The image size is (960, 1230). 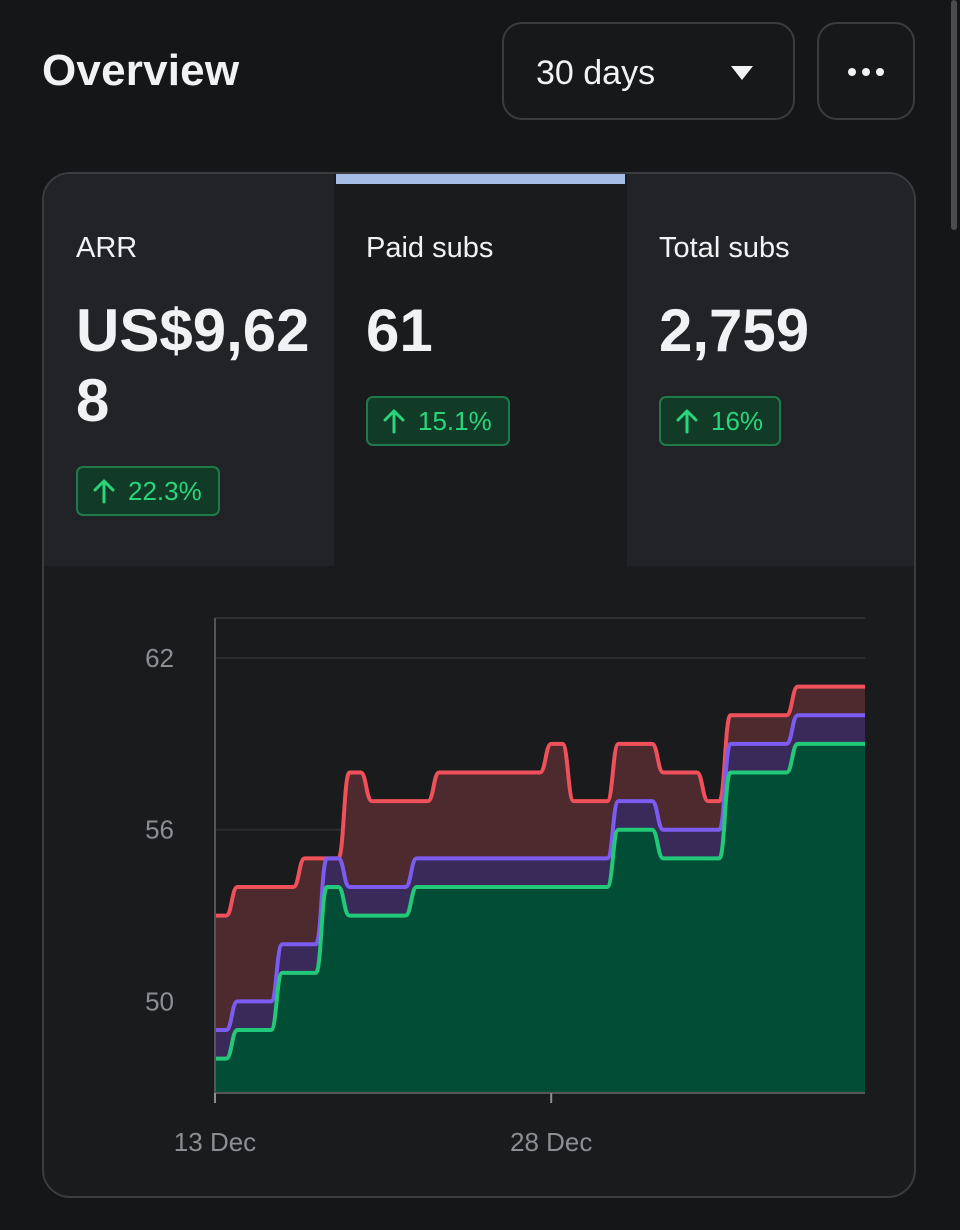 What do you see at coordinates (742, 73) in the screenshot?
I see `caret-down-icon` at bounding box center [742, 73].